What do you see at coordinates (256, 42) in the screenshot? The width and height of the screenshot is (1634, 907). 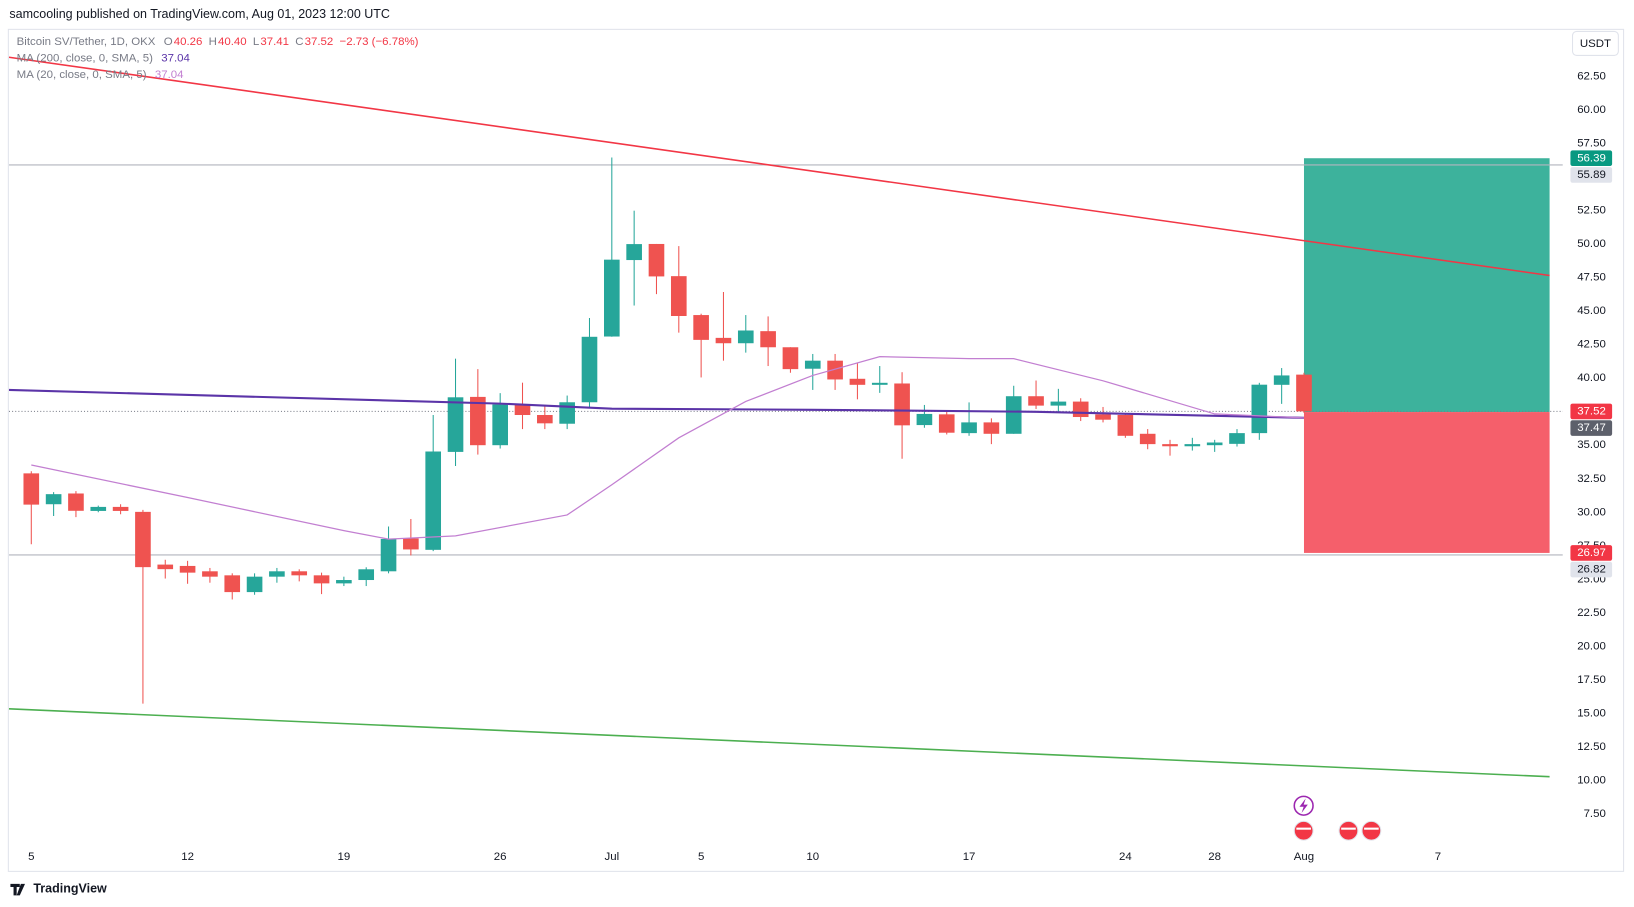 I see `legend-text: L` at bounding box center [256, 42].